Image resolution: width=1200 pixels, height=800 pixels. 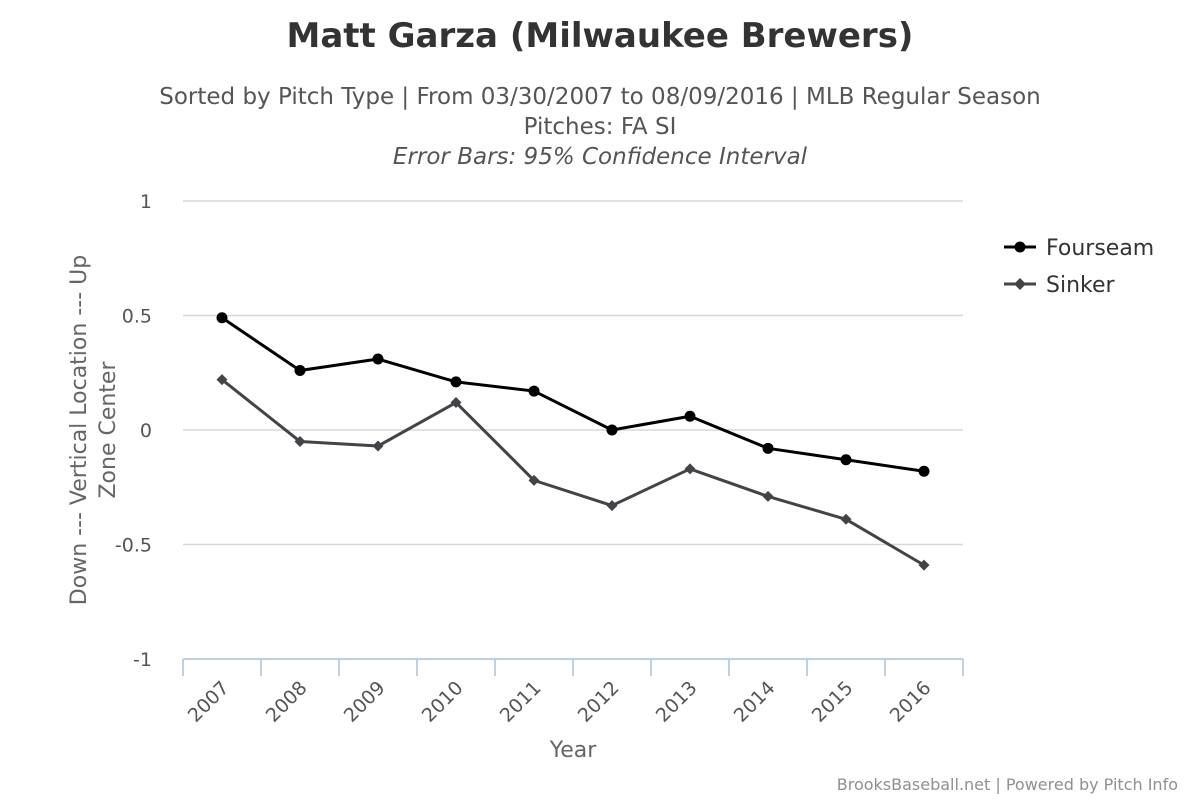 I want to click on legend: Fourseam Sinker, so click(x=1079, y=267).